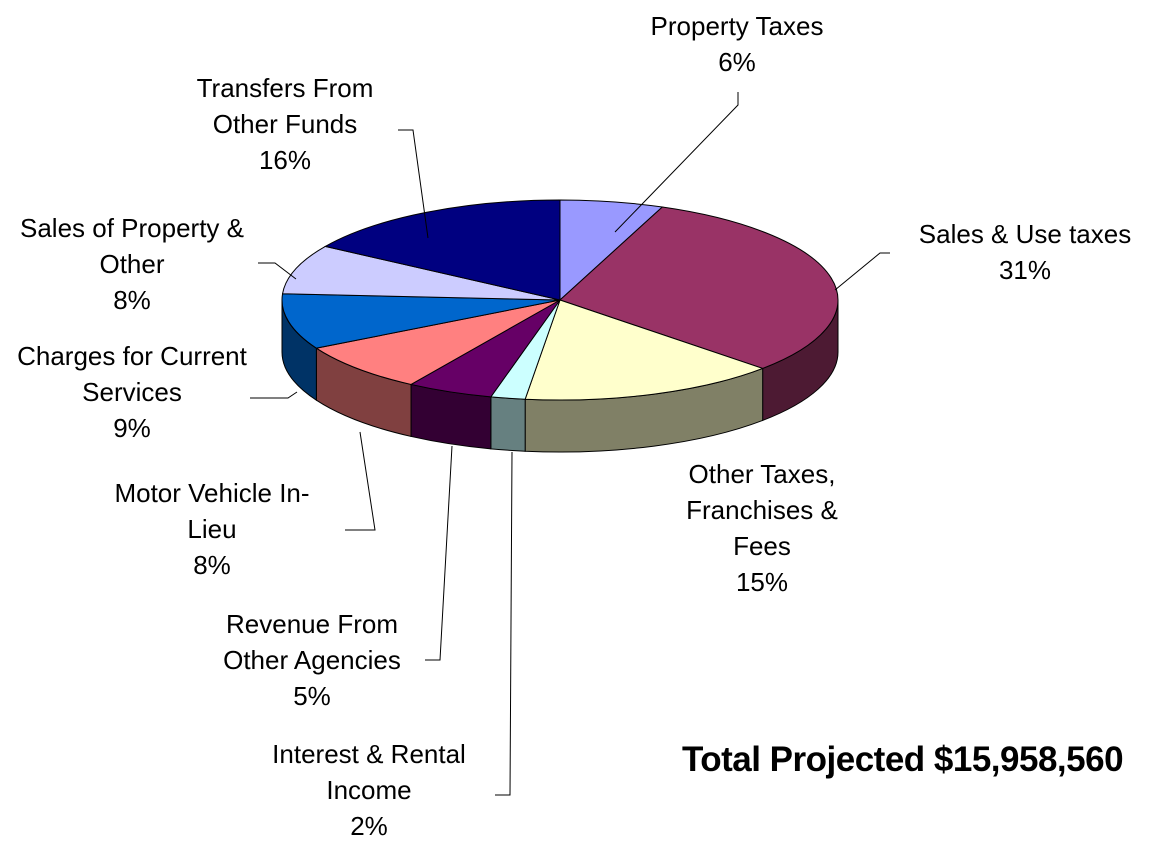 Image resolution: width=1168 pixels, height=853 pixels. What do you see at coordinates (1025, 234) in the screenshot?
I see `slice-name: Sales & Use taxes` at bounding box center [1025, 234].